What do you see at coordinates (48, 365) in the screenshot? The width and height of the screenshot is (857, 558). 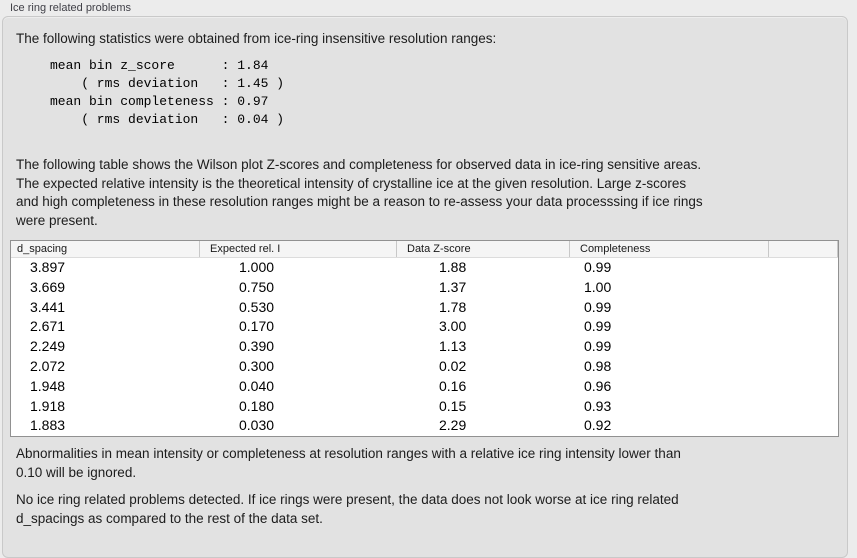 I see `table-cell: 2.072` at bounding box center [48, 365].